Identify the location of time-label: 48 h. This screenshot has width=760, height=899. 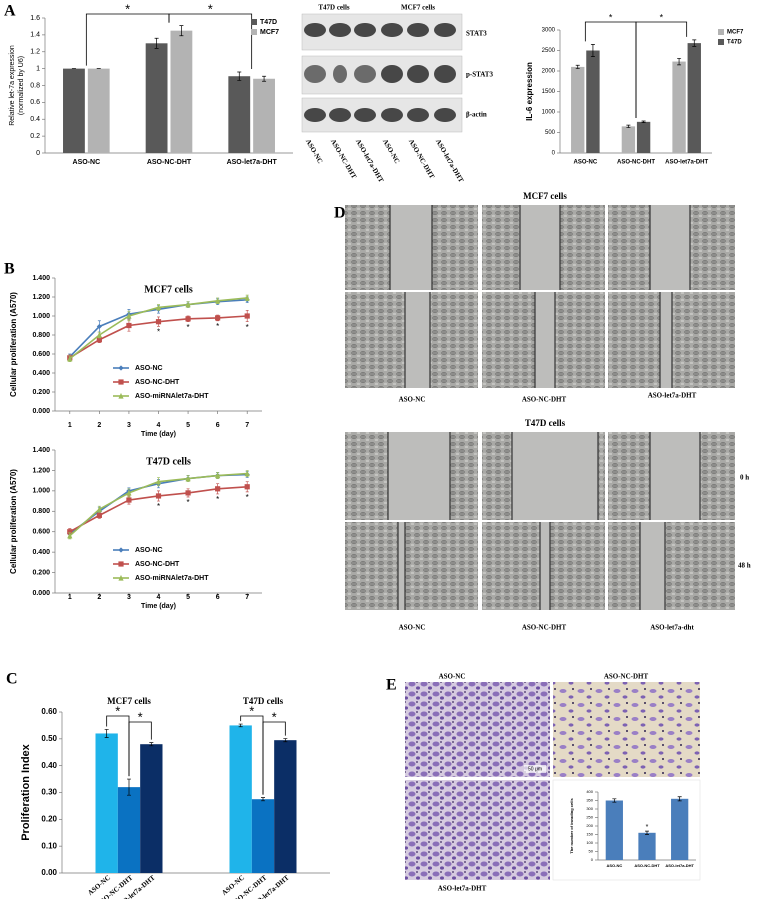
(744, 566).